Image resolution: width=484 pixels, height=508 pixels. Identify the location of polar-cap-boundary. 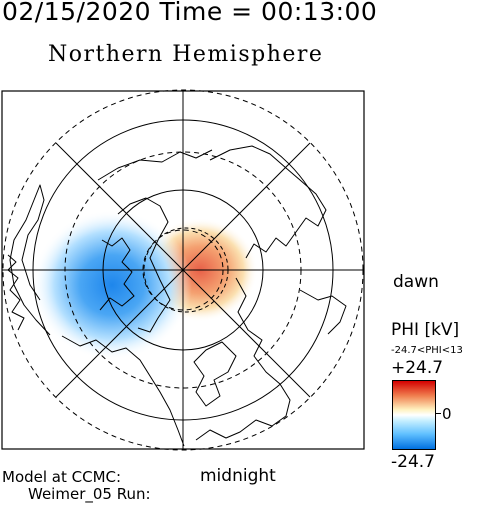
(186, 270).